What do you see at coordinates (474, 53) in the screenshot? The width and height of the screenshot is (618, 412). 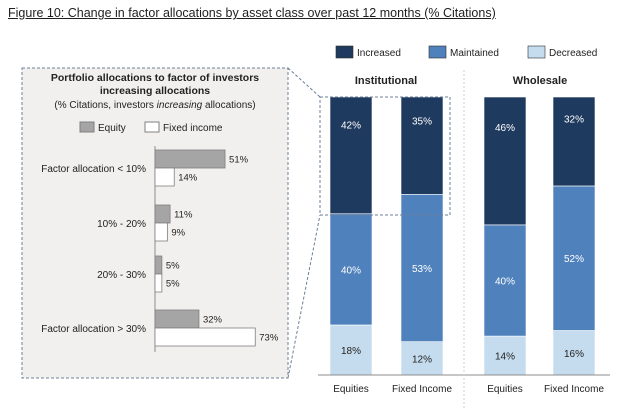 I see `legend-label-maintained: Maintained` at bounding box center [474, 53].